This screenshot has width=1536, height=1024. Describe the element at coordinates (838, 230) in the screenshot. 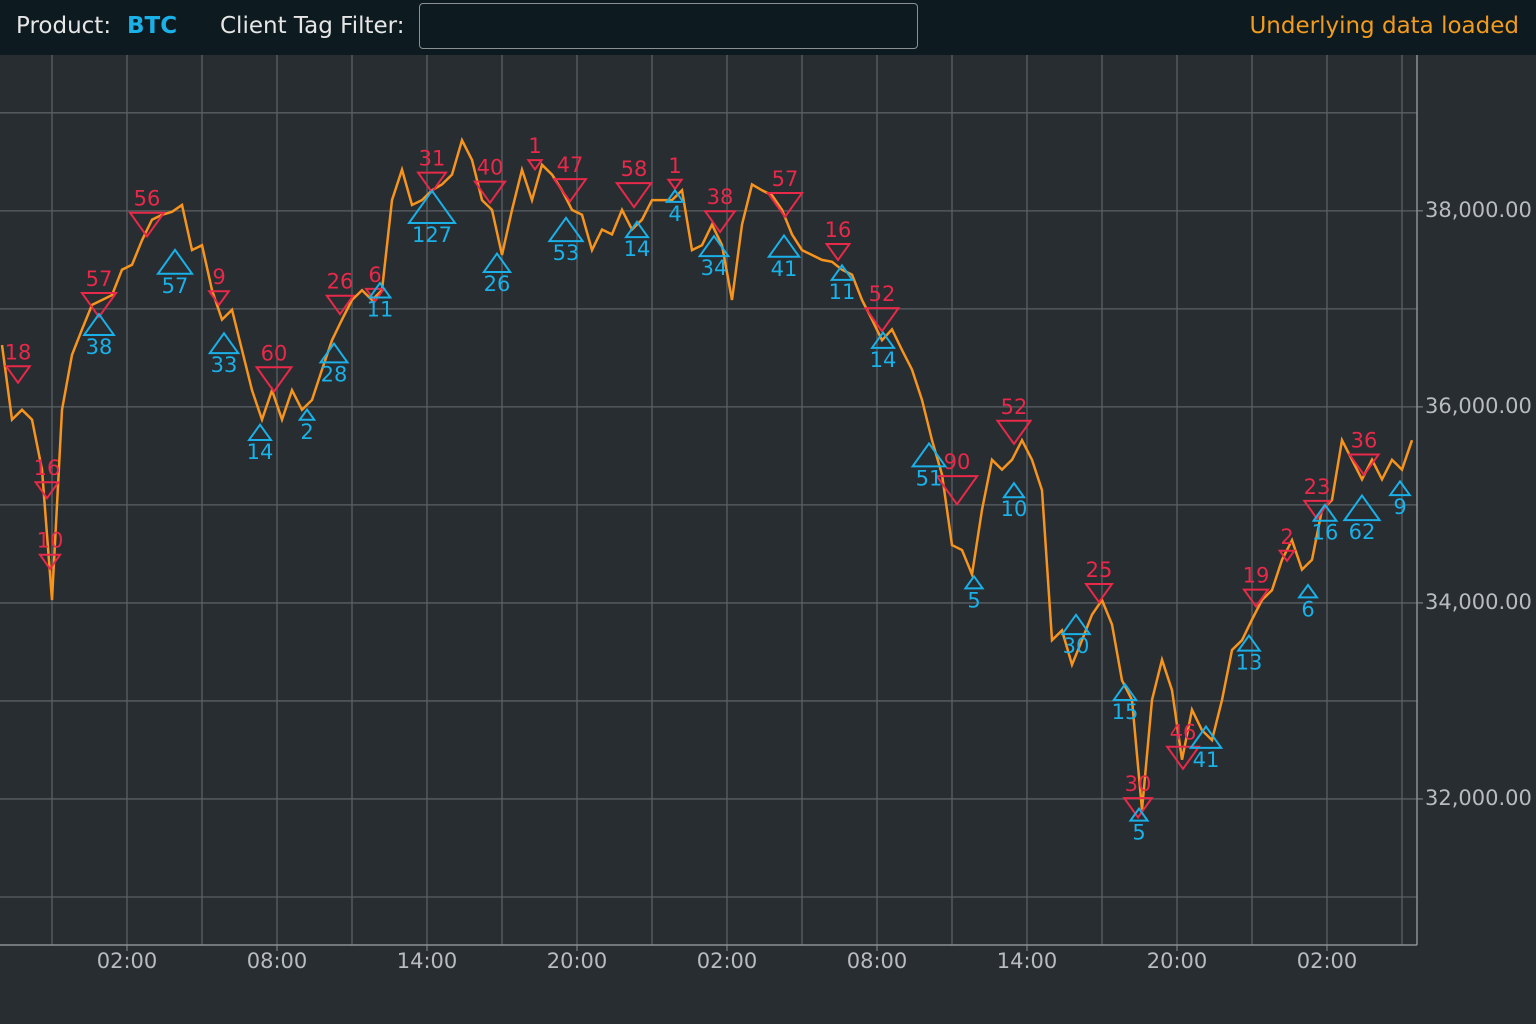

I see `sell-label: 16` at that location.